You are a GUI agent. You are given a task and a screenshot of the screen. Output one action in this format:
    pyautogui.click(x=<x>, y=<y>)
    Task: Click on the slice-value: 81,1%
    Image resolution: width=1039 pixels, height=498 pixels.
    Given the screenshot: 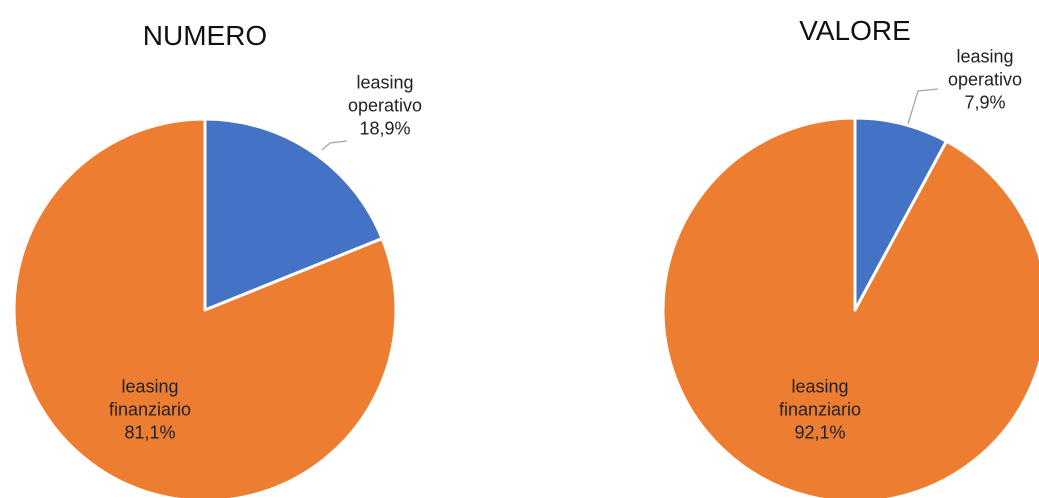 What is the action you would take?
    pyautogui.click(x=150, y=432)
    